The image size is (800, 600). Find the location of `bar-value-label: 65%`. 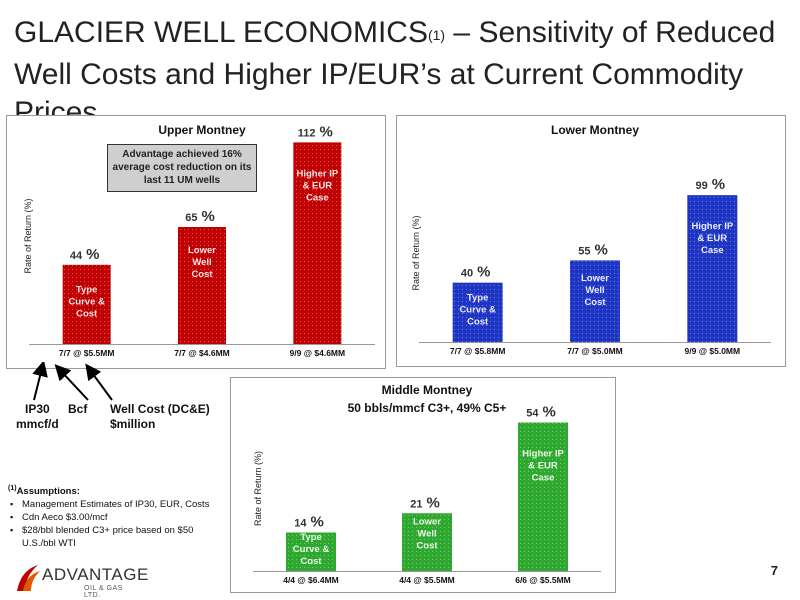

bar-value-label: 65% is located at coordinates (200, 216).